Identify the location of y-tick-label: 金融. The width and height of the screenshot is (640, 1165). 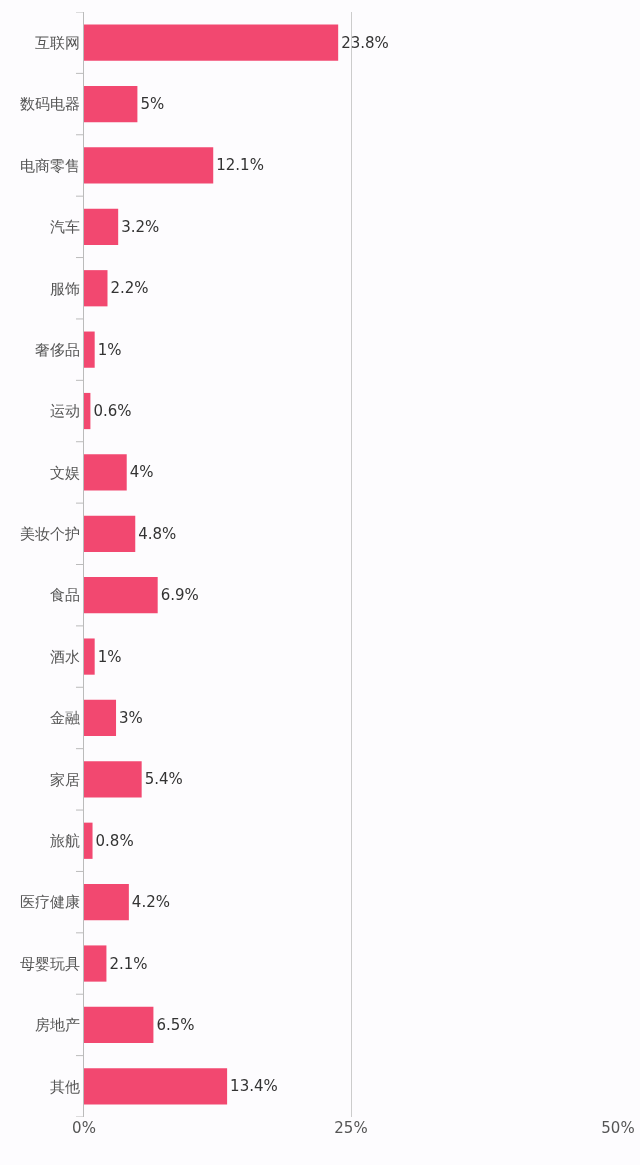
(65, 718).